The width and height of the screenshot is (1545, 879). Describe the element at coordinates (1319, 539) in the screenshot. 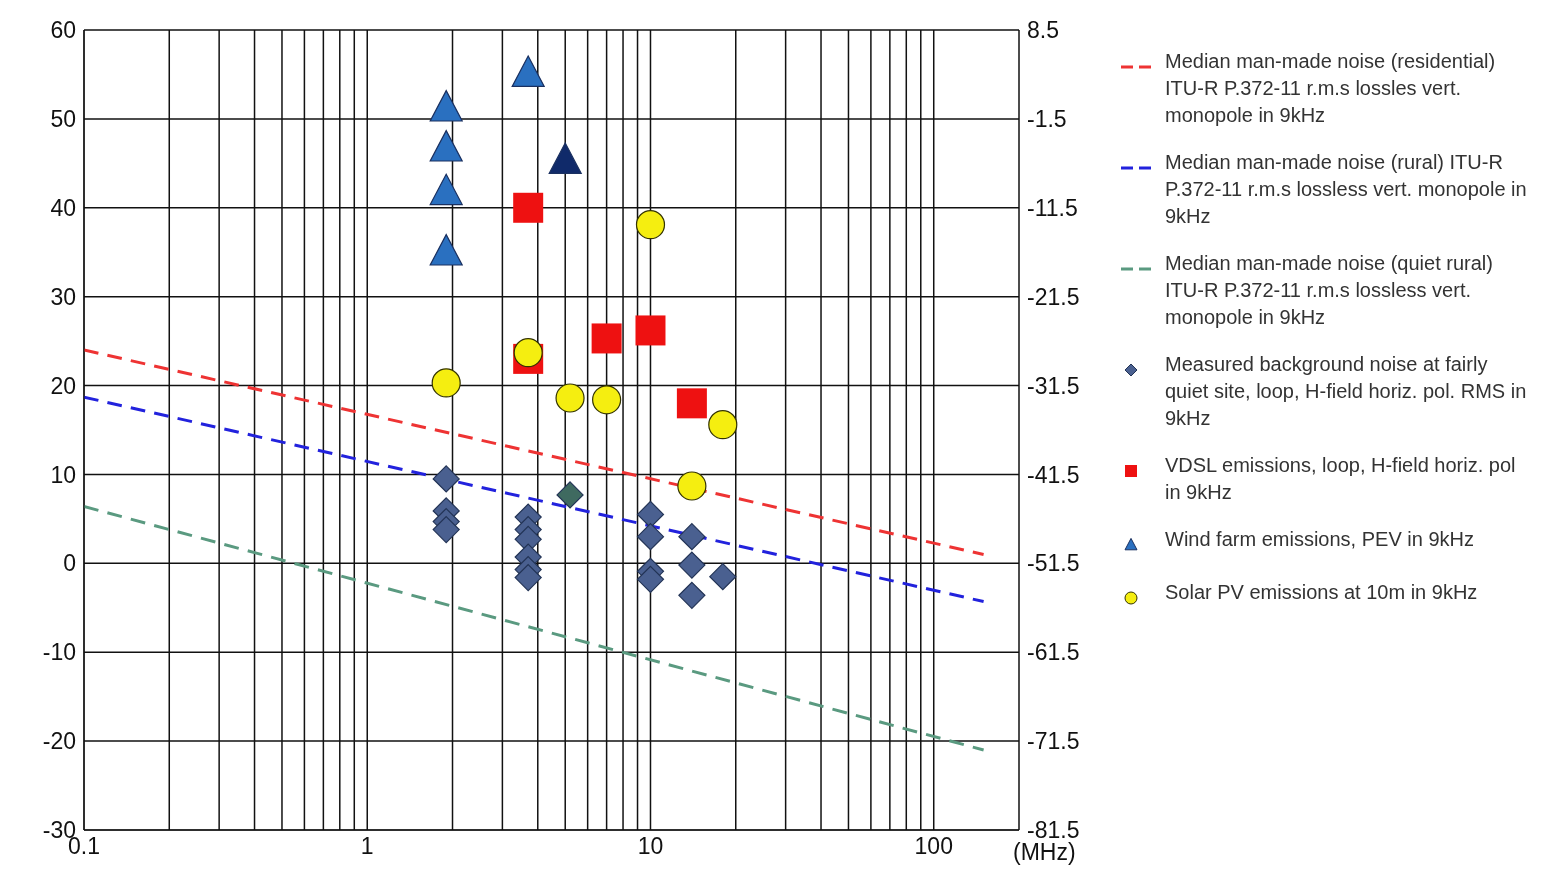

I see `legend-label: Wind farm emissions, PEV in 9kHz` at that location.